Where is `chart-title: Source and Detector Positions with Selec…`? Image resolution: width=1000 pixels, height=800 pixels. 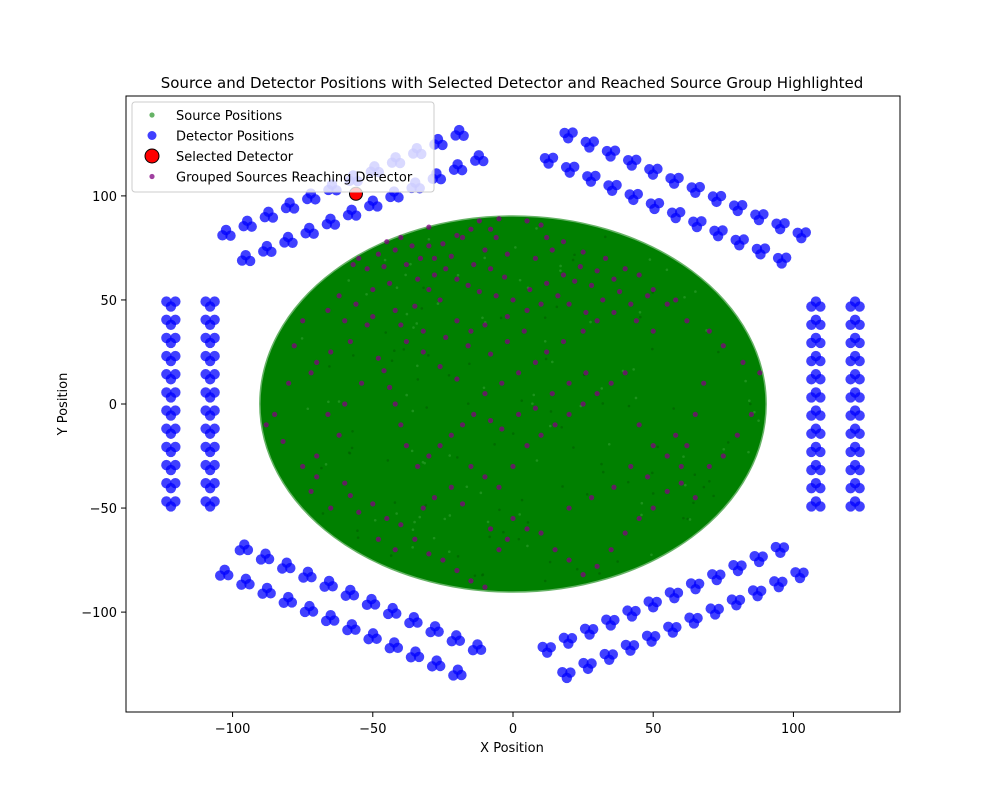
chart-title: Source and Detector Positions with Selec… is located at coordinates (512, 83).